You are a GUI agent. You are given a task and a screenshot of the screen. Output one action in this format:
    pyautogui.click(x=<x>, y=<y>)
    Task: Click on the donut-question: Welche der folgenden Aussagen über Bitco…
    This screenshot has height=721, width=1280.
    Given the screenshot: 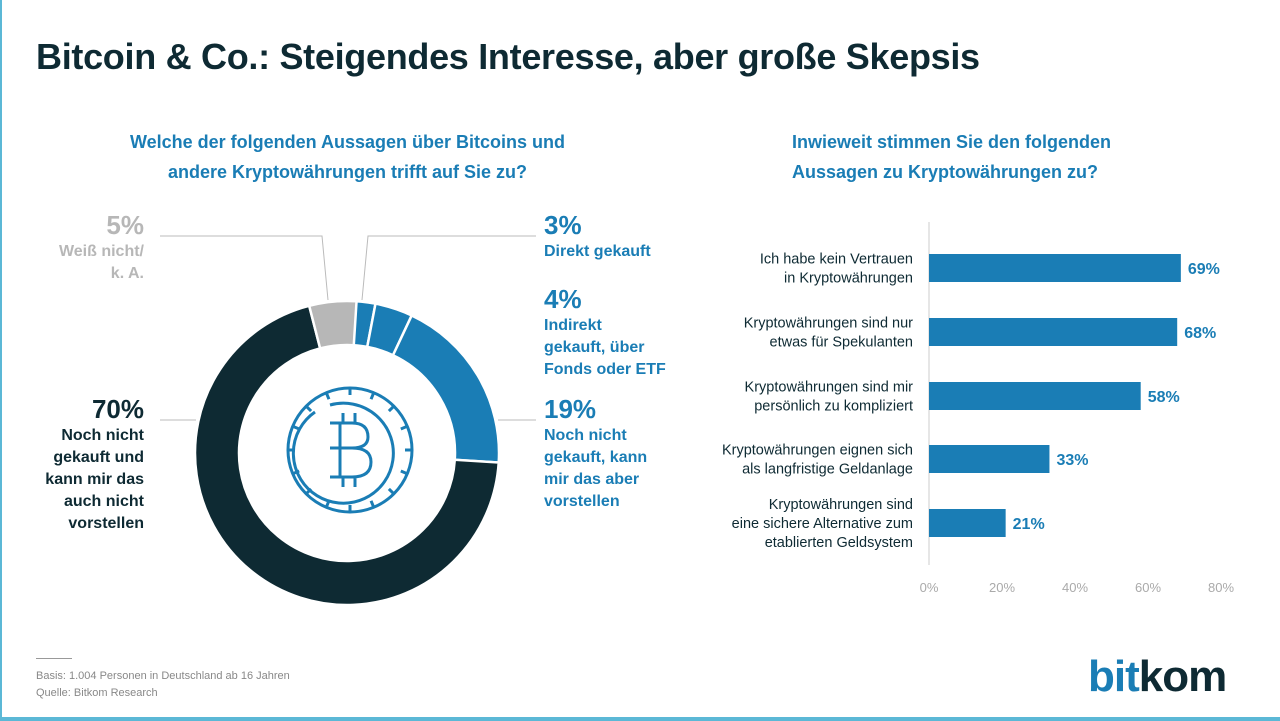 What is the action you would take?
    pyautogui.click(x=347, y=157)
    